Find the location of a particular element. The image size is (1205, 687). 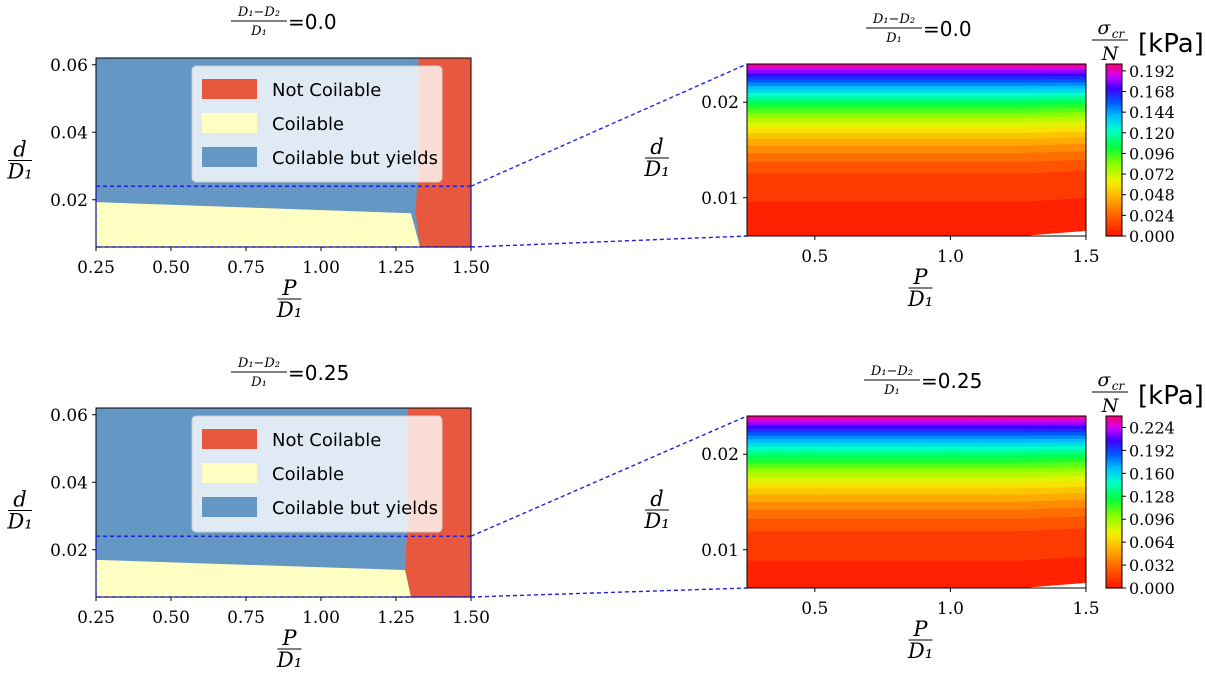

x-tick-label: 1.0 is located at coordinates (950, 257).